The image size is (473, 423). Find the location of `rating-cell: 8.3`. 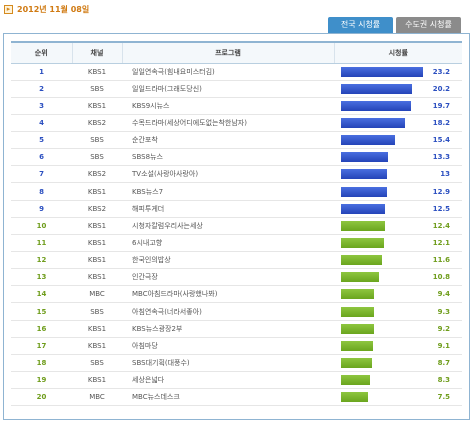

rating-cell: 8.3 is located at coordinates (398, 380).